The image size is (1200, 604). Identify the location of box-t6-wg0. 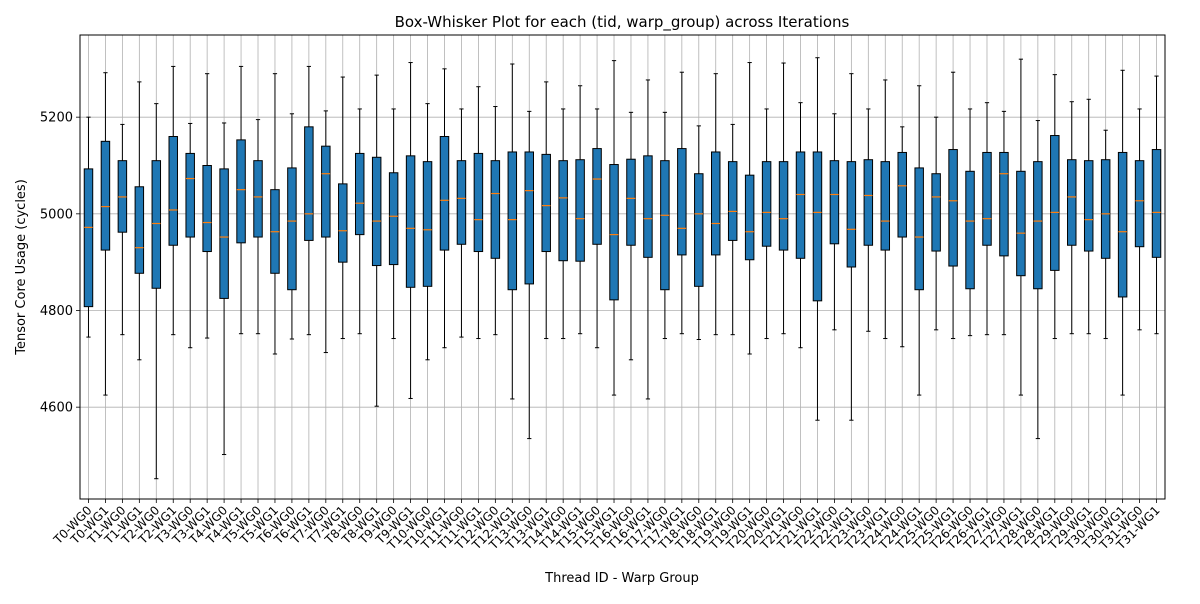
(292, 226).